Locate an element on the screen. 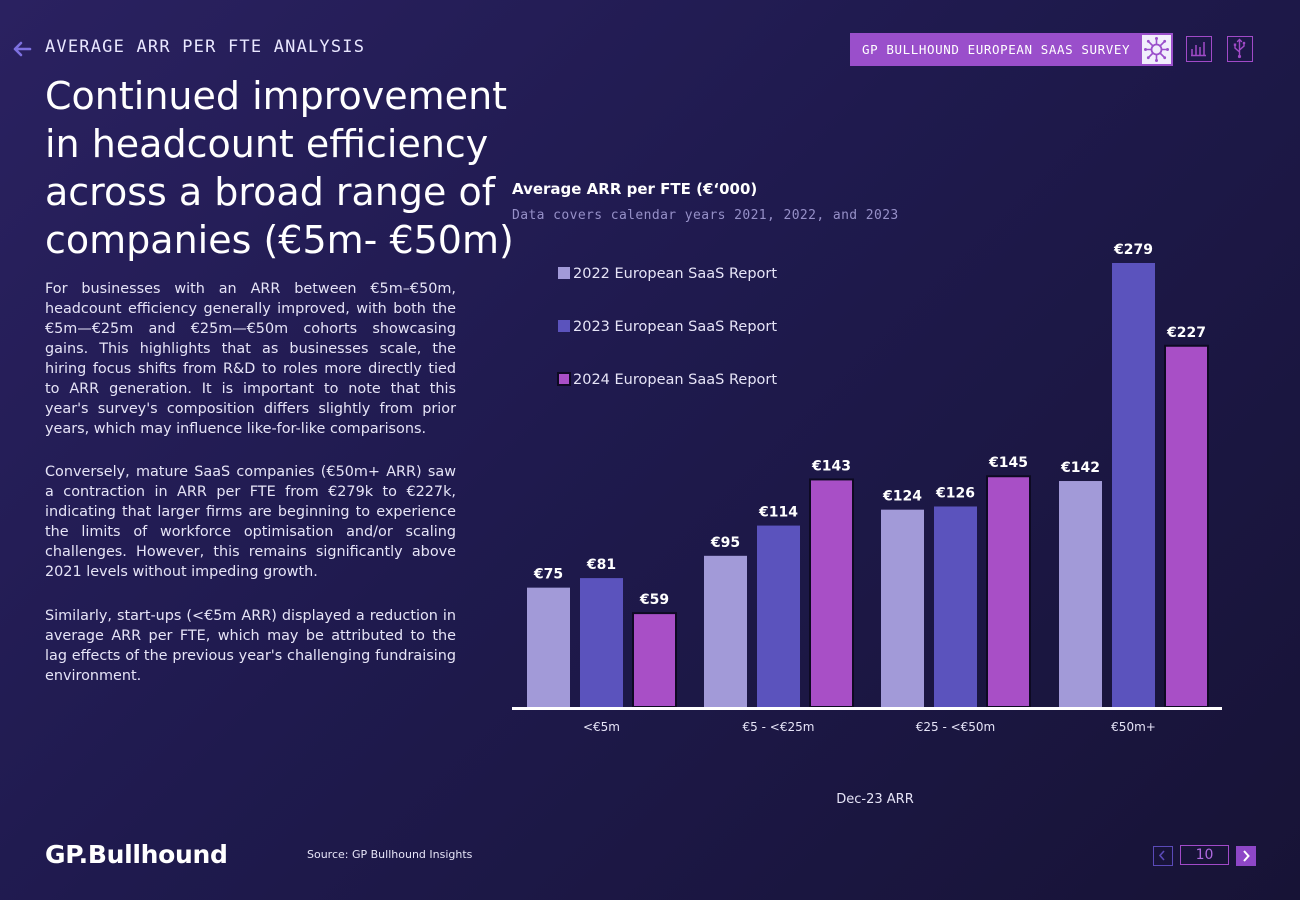 Image resolution: width=1300 pixels, height=900 pixels. bar-value-label: €145 is located at coordinates (1008, 463).